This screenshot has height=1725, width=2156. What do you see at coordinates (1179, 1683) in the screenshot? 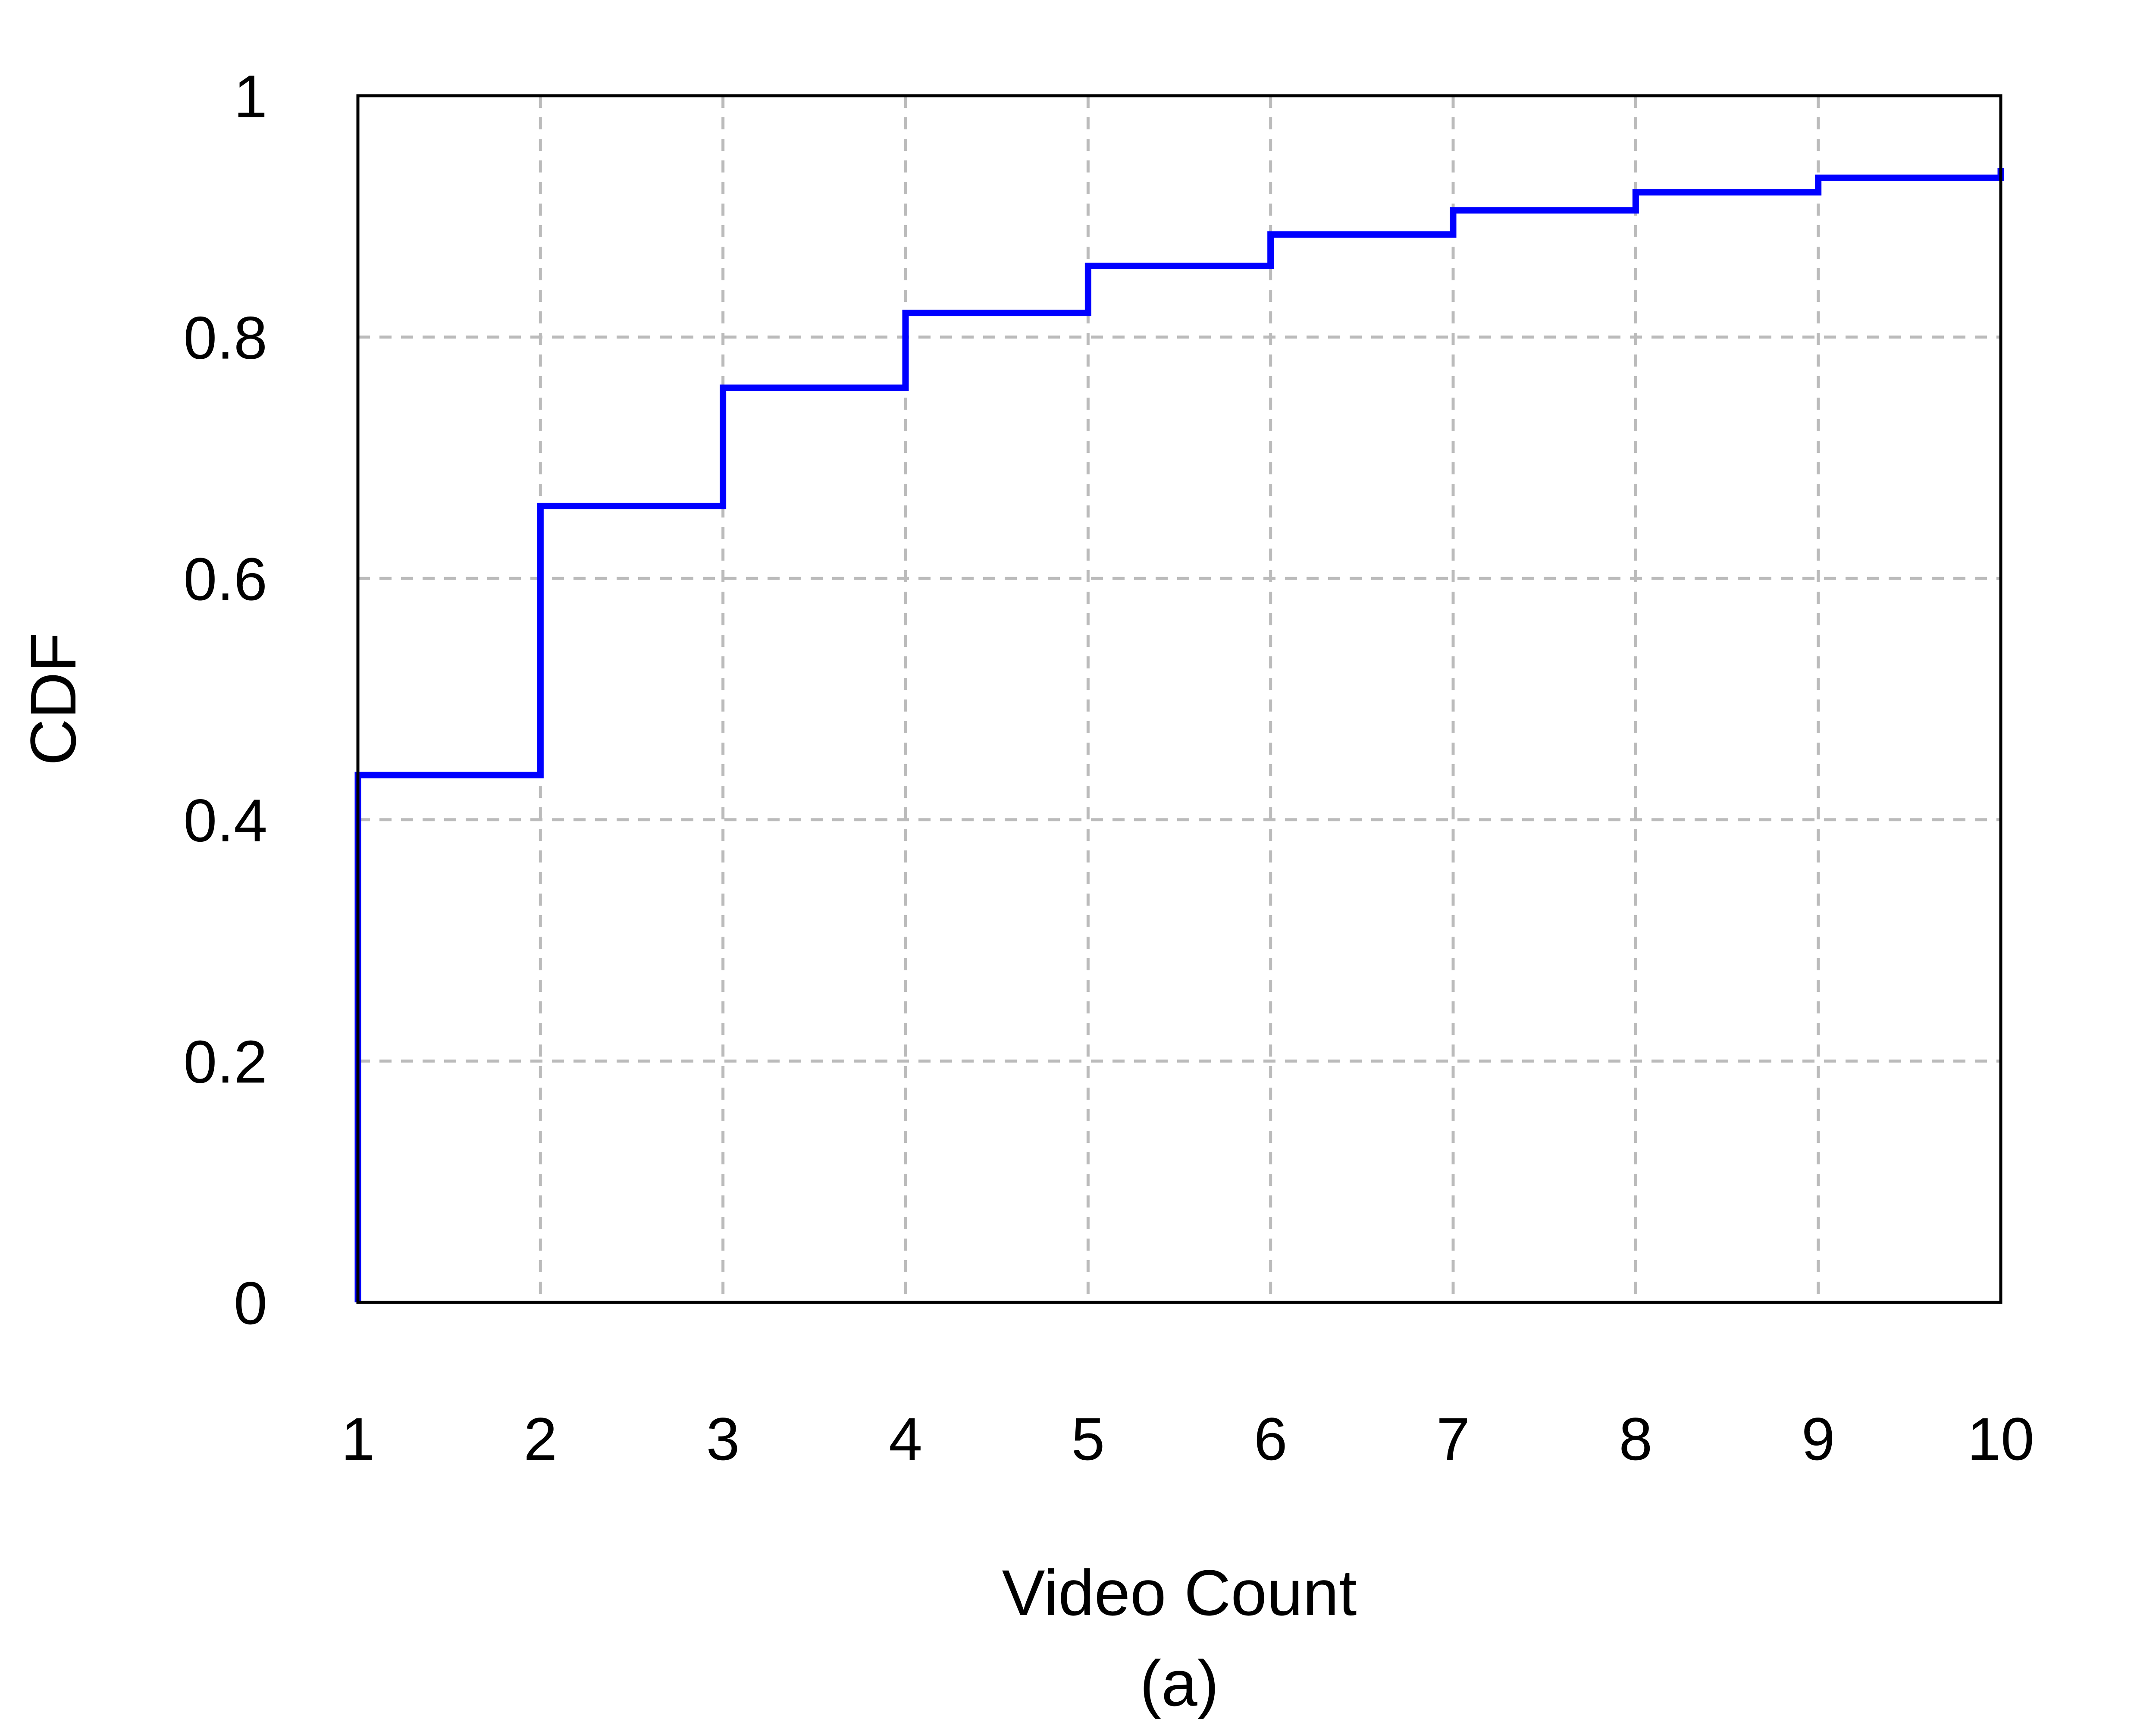
I see `figure-caption: (a)` at bounding box center [1179, 1683].